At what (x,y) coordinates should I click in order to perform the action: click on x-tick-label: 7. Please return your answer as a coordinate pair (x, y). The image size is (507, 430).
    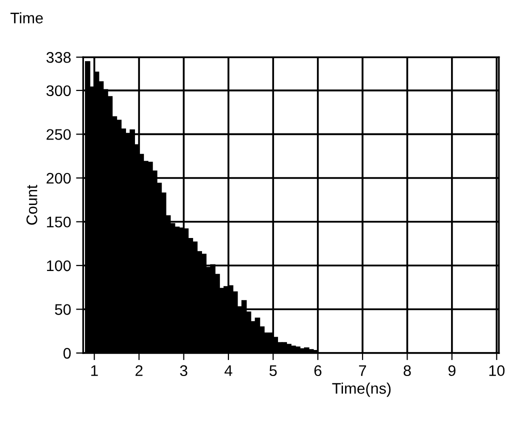
    Looking at the image, I should click on (362, 370).